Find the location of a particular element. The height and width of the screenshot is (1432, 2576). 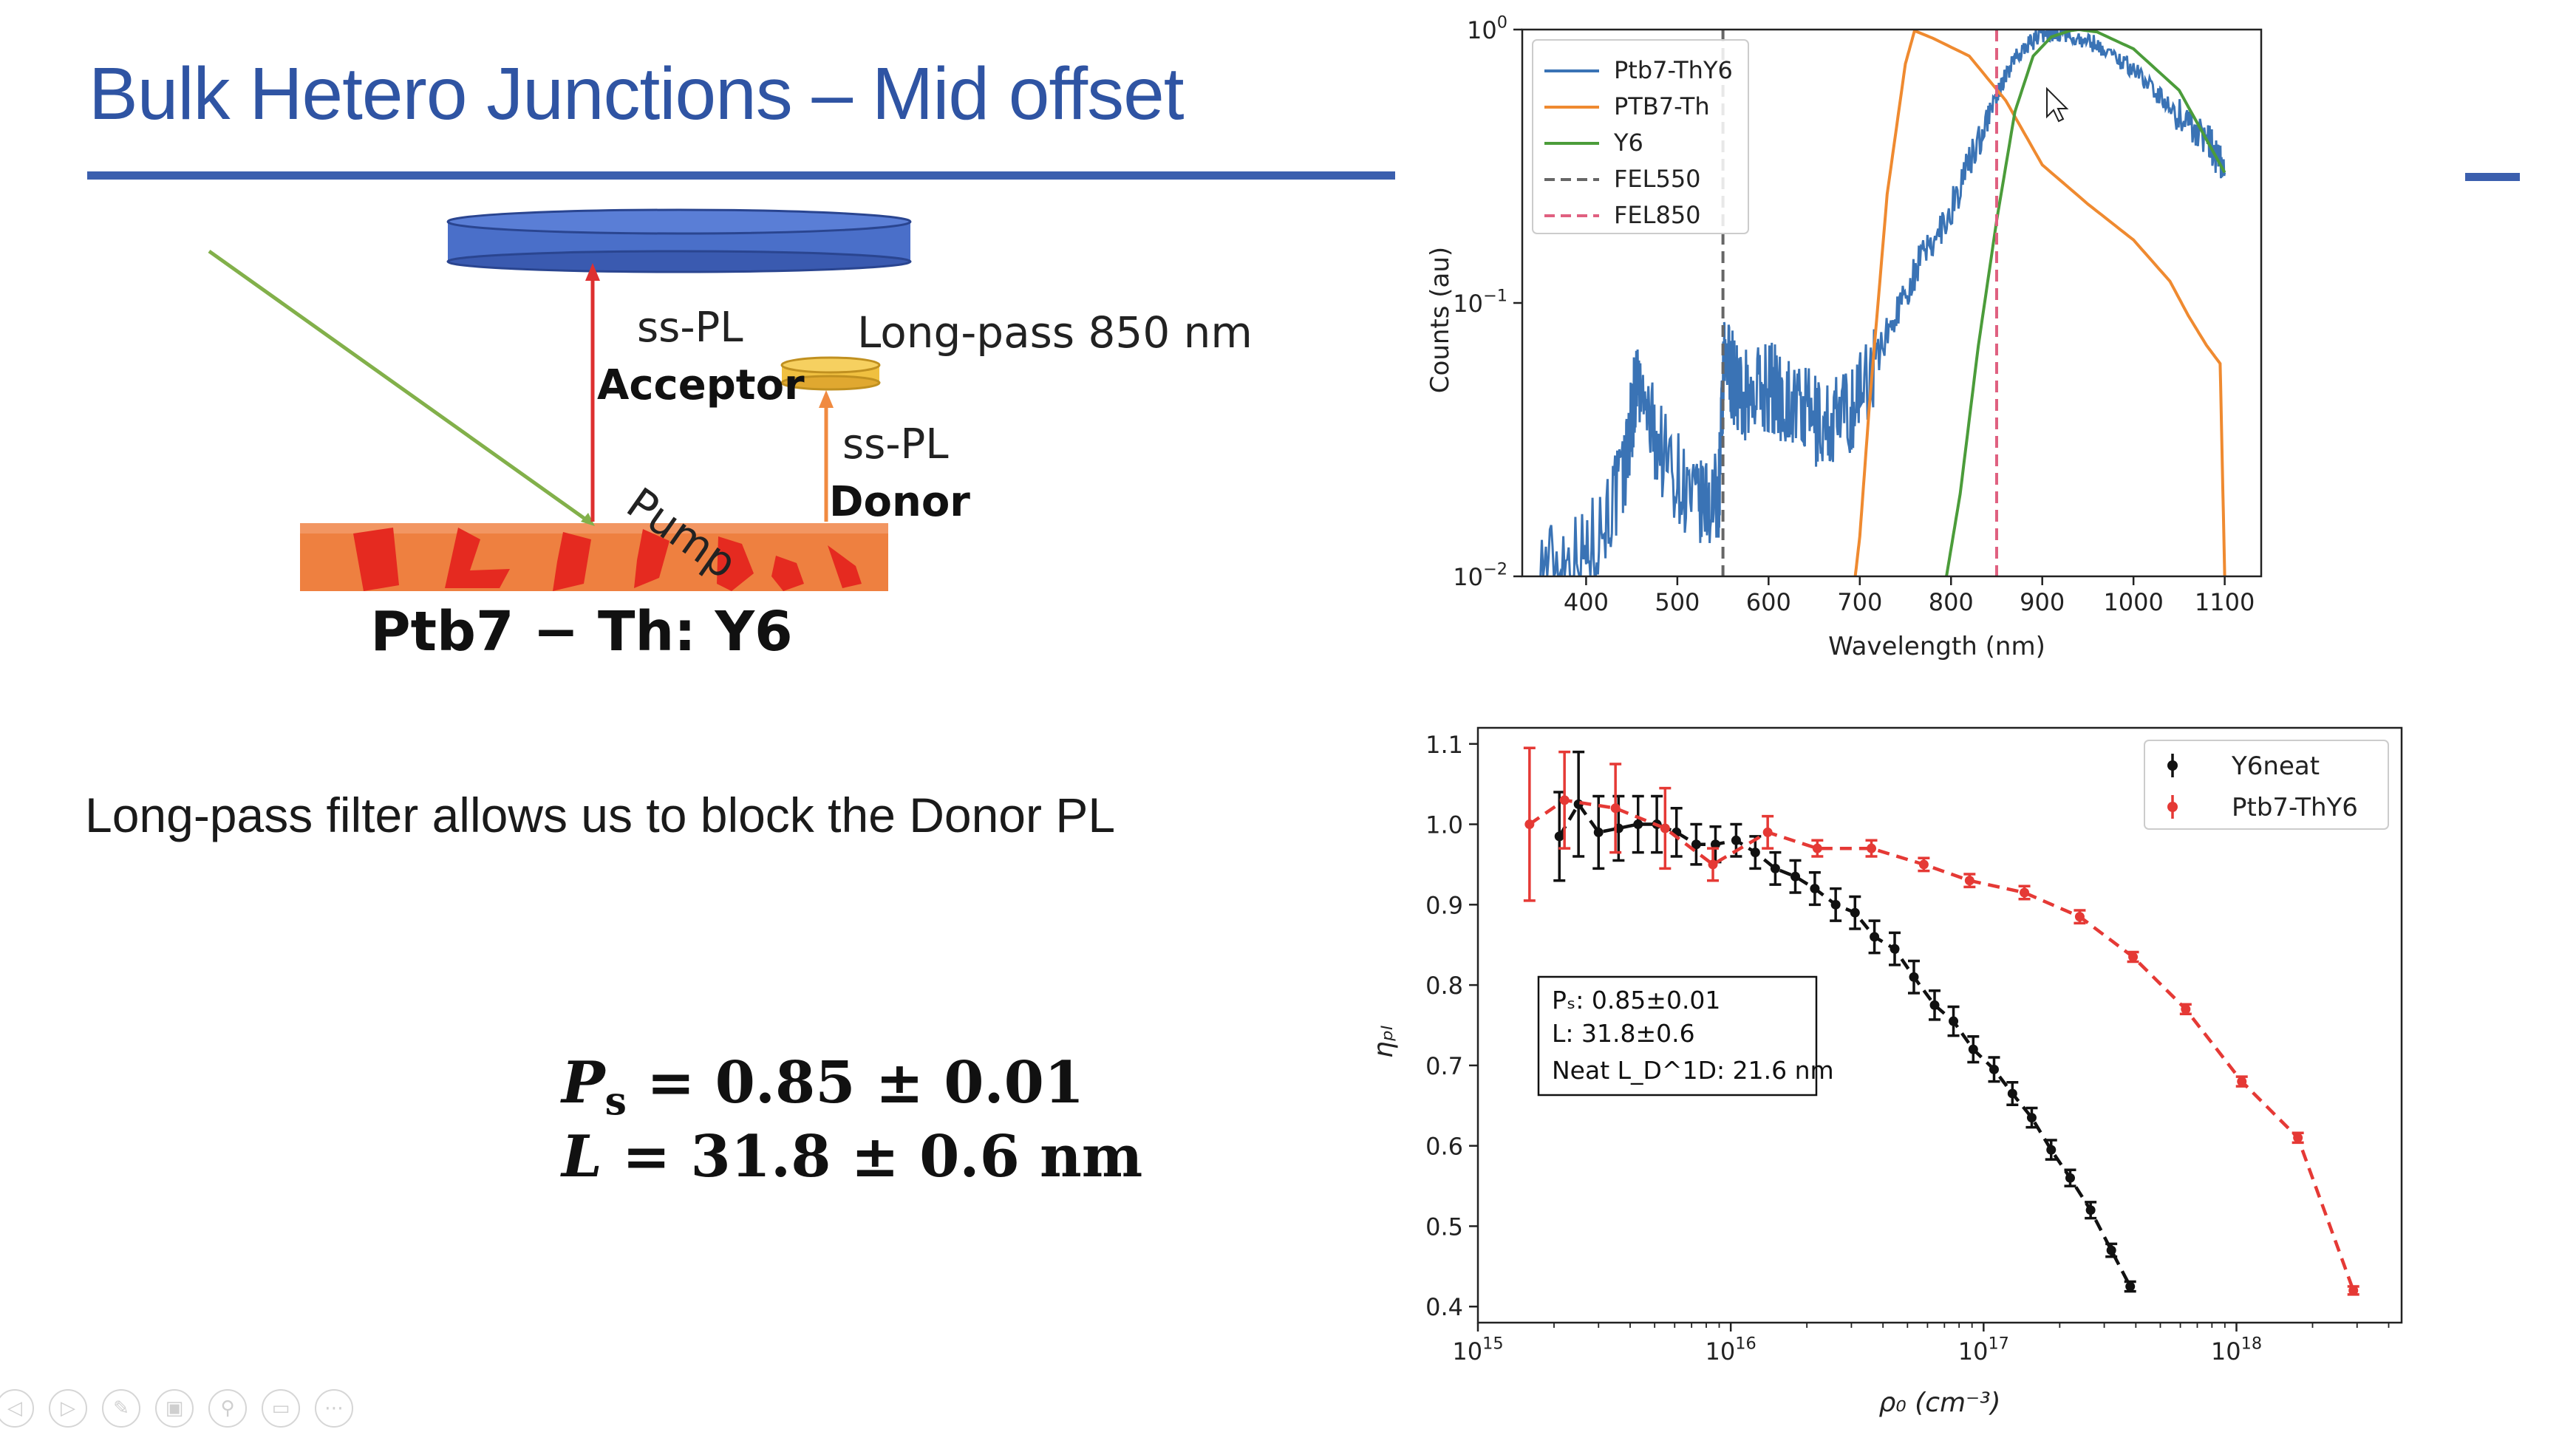

sample-film is located at coordinates (594, 557).